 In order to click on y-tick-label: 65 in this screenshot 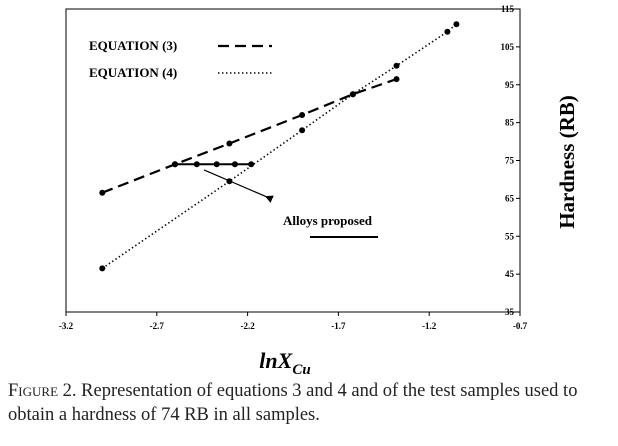, I will do `click(510, 198)`.